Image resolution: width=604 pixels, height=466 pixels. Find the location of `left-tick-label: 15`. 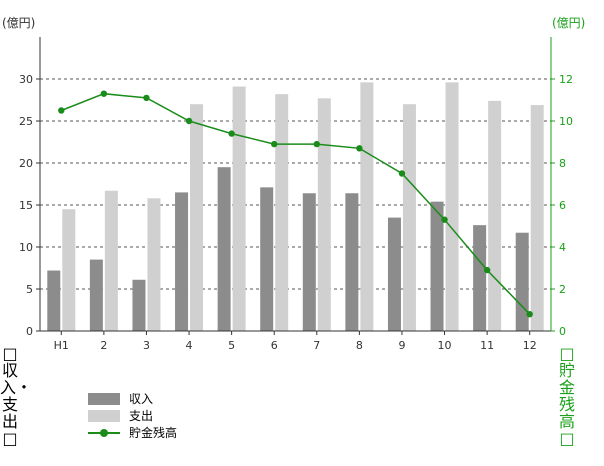

left-tick-label: 15 is located at coordinates (26, 205).